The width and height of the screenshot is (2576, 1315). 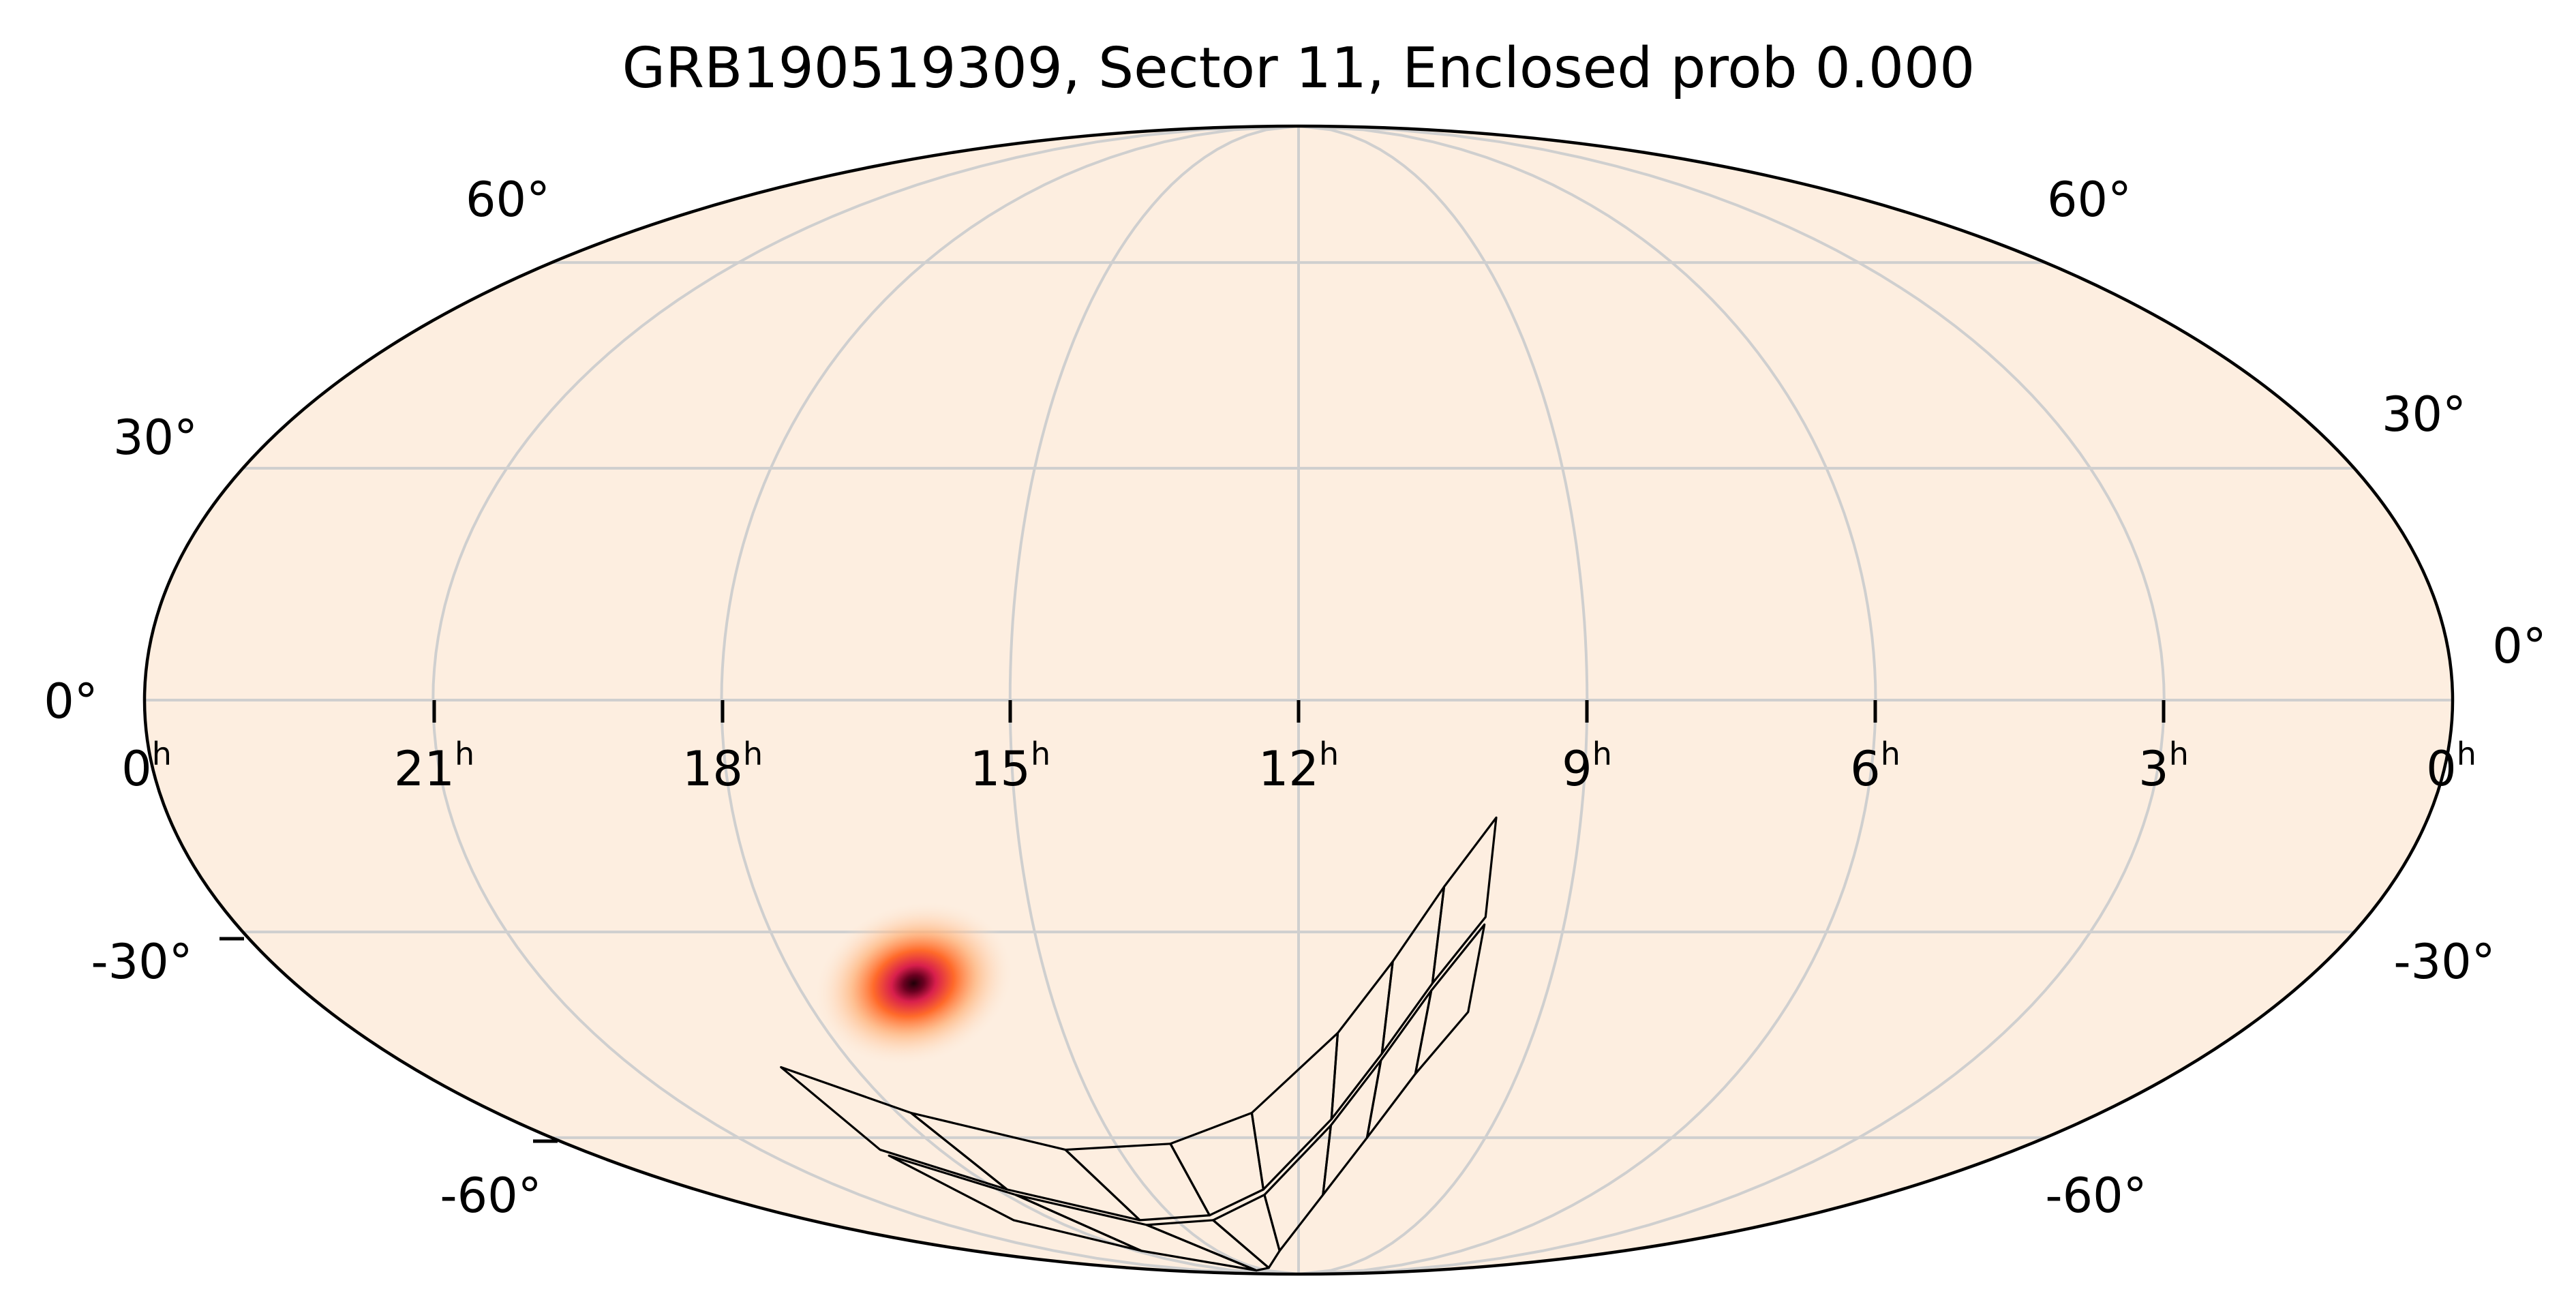 What do you see at coordinates (2519, 646) in the screenshot?
I see `dec-label-right: 0°` at bounding box center [2519, 646].